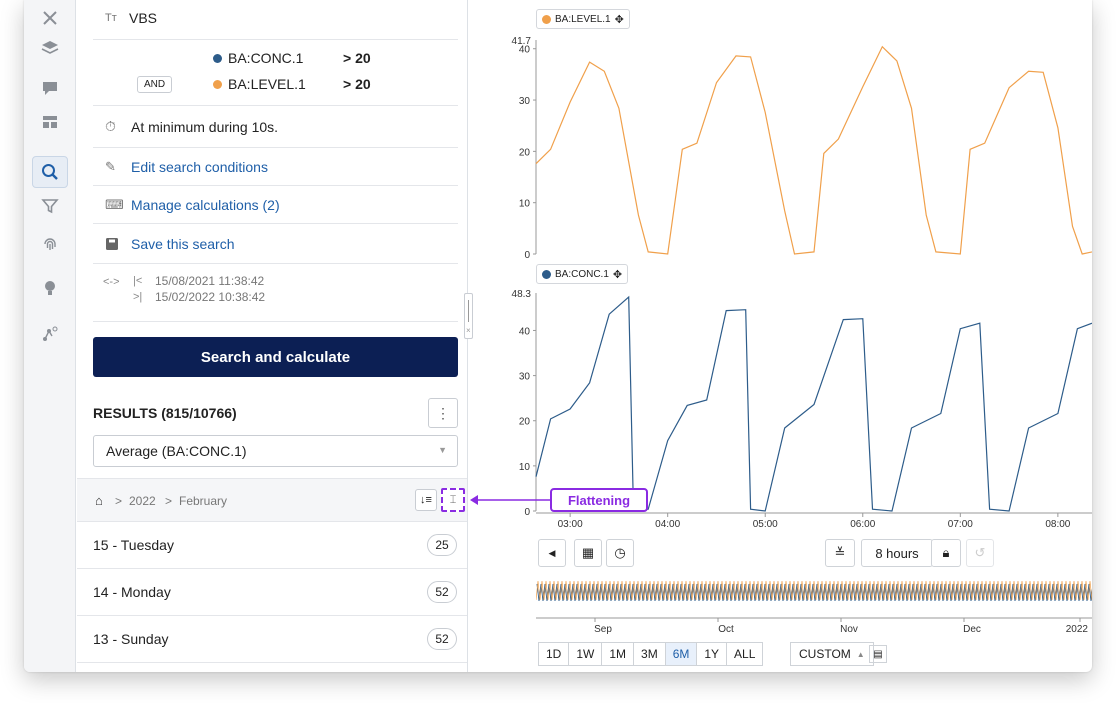 The height and width of the screenshot is (703, 1117). What do you see at coordinates (681, 654) in the screenshot?
I see `range-button-6m: 6M` at bounding box center [681, 654].